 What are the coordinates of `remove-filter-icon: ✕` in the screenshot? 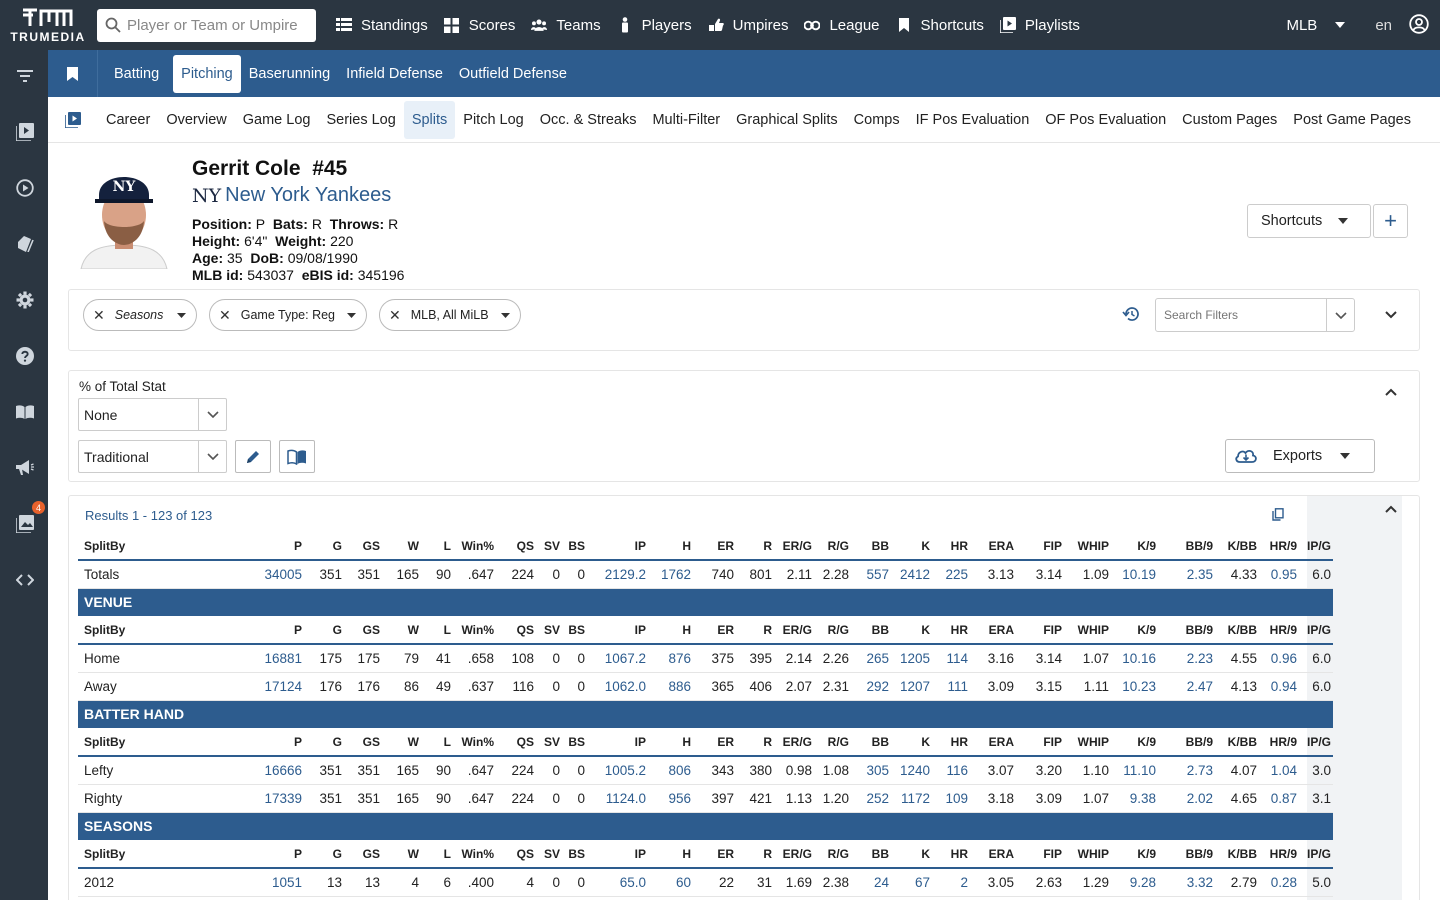 It's located at (395, 314).